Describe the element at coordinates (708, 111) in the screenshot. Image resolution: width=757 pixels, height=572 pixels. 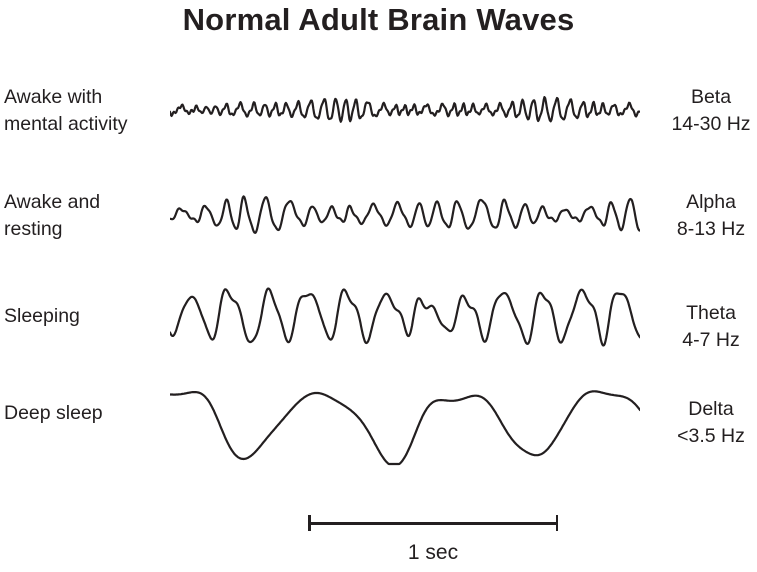
I see `band-label-beta: Beta 14-30 Hz` at that location.